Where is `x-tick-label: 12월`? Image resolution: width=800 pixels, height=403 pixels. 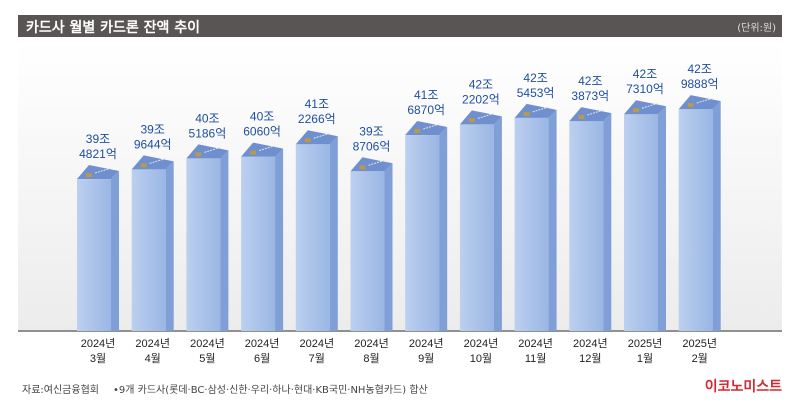
x-tick-label: 12월 is located at coordinates (590, 358).